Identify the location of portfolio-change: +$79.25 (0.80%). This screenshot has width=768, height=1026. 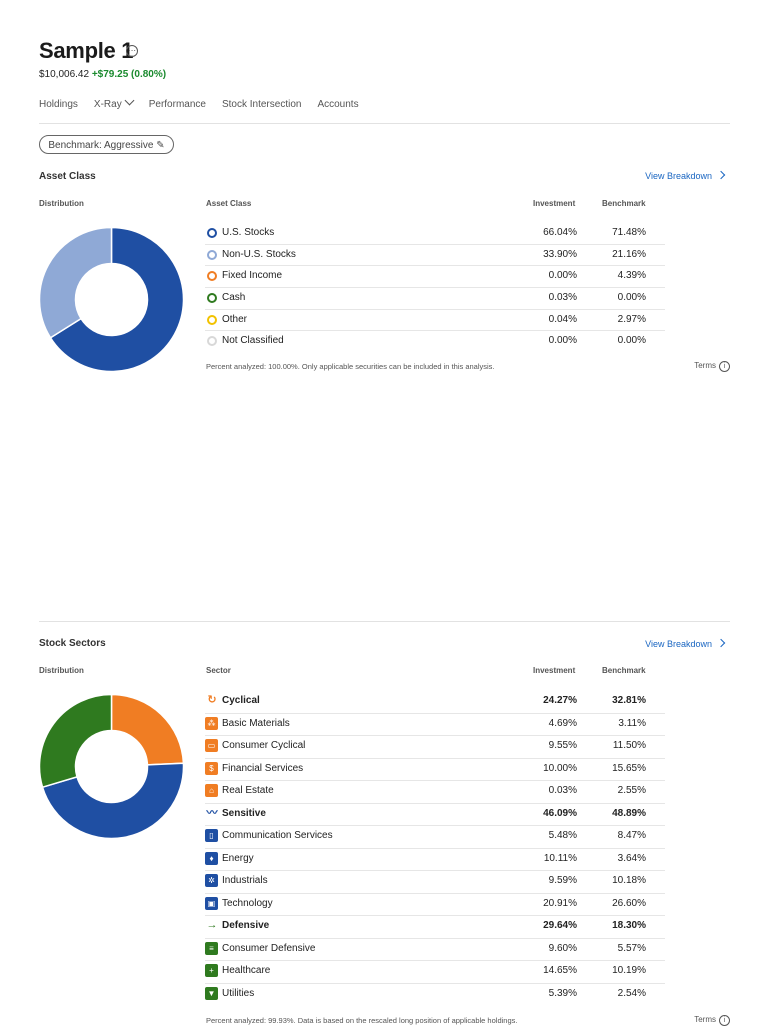
(129, 74).